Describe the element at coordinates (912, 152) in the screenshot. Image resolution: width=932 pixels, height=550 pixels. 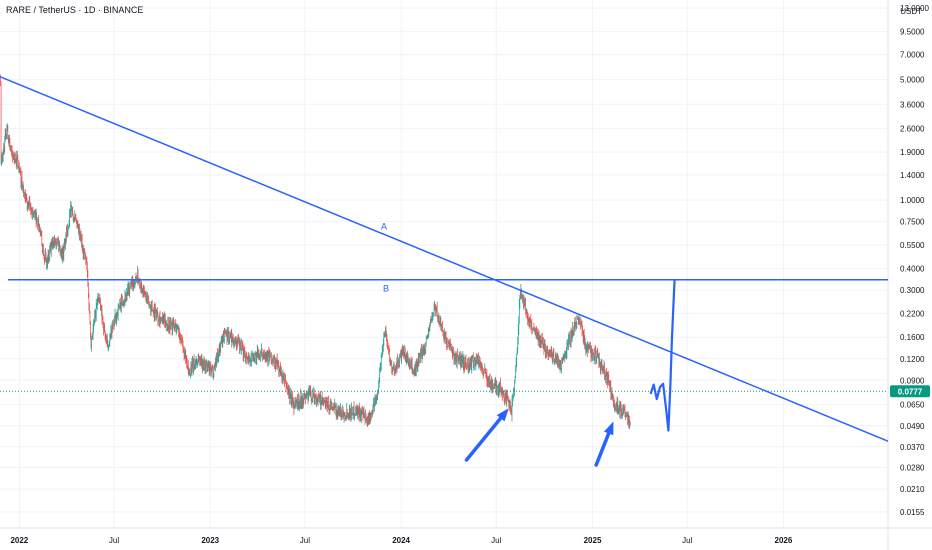
I see `y-tick-label: 1.9000` at that location.